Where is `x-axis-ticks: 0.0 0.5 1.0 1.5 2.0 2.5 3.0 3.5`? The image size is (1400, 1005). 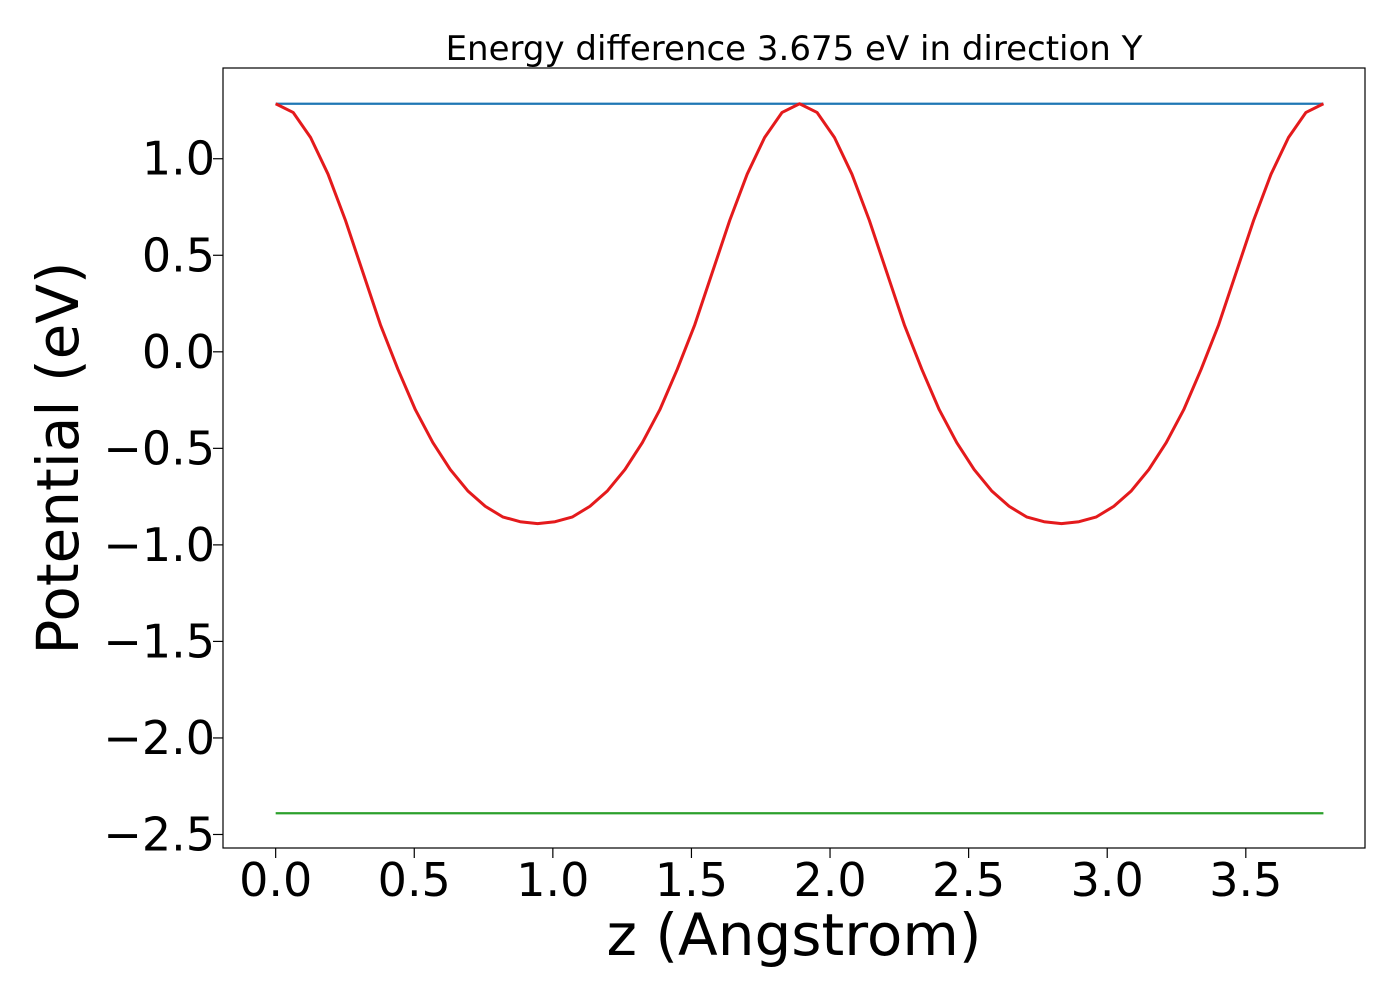
x-axis-ticks: 0.0 0.5 1.0 1.5 2.0 2.5 3.0 3.5 is located at coordinates (760, 877).